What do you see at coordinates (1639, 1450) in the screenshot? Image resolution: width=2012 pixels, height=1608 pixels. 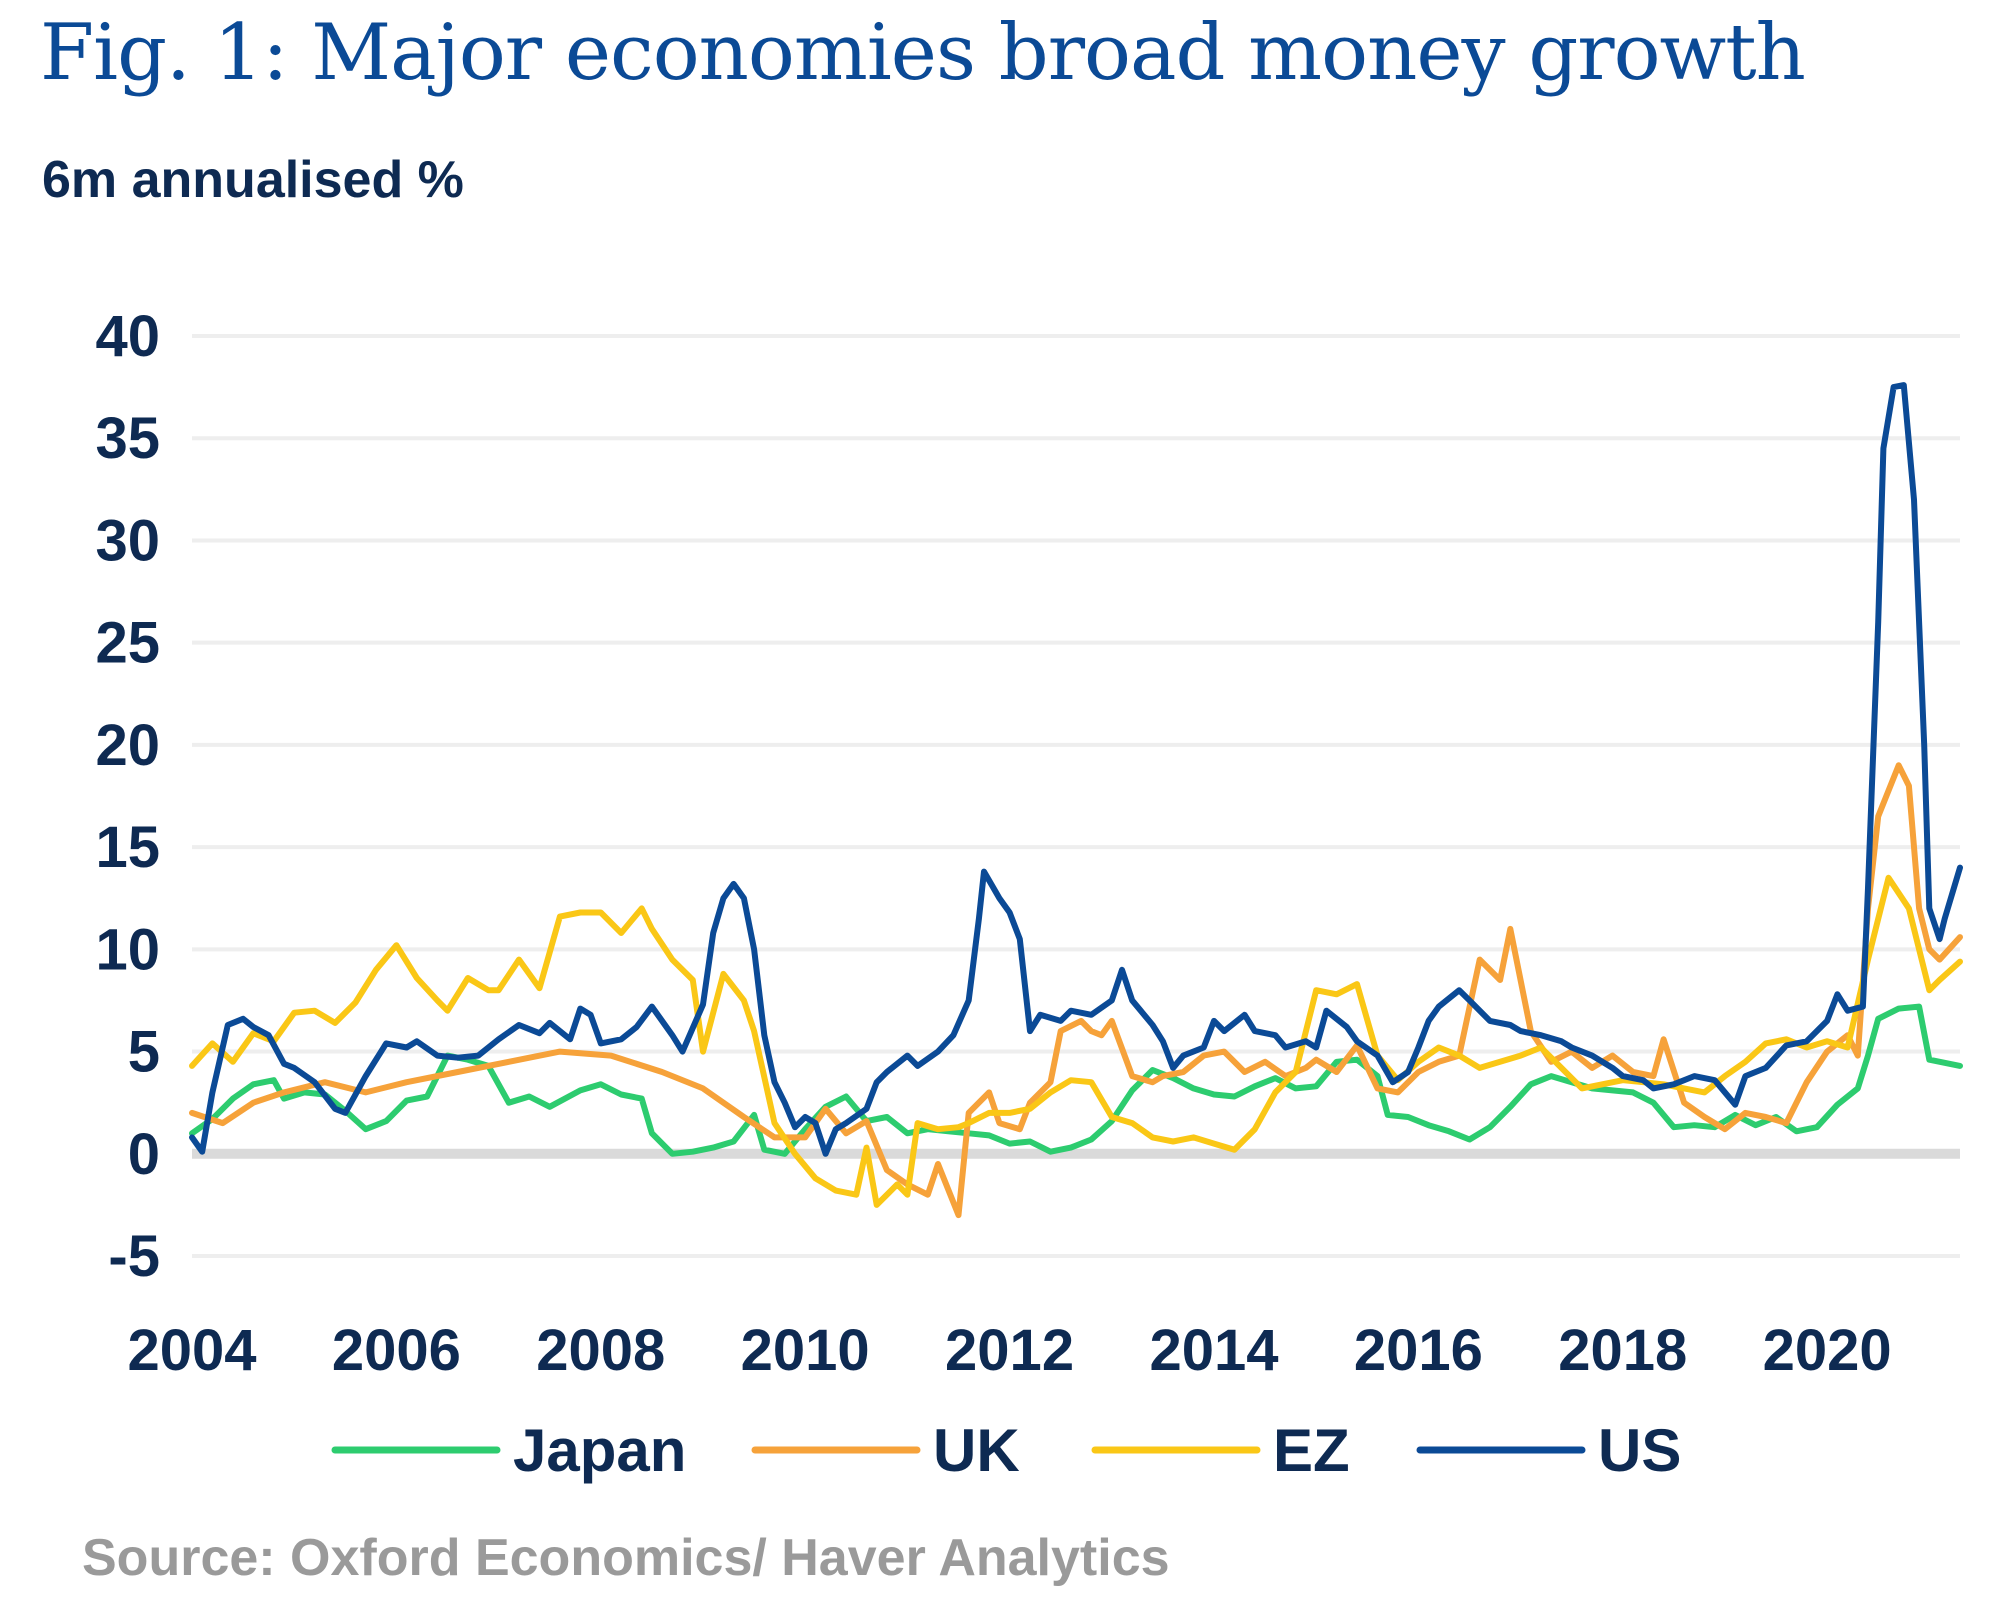 I see `legend-label-us: US` at bounding box center [1639, 1450].